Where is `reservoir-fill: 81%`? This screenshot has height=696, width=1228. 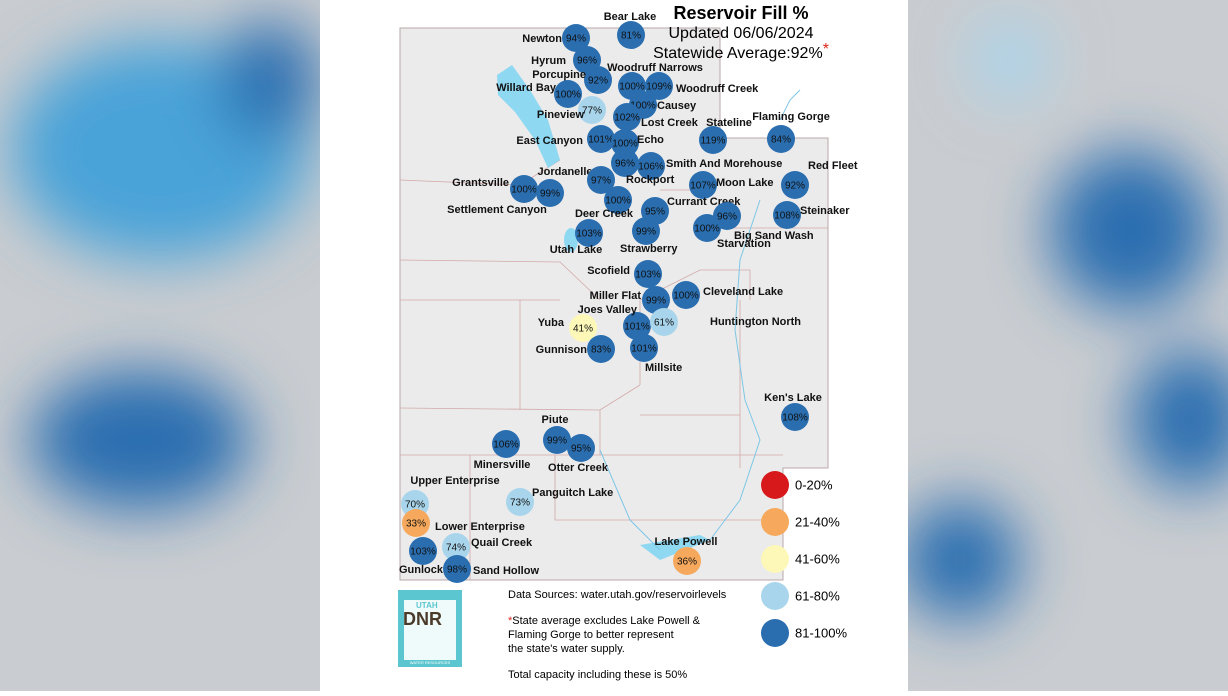
reservoir-fill: 81% is located at coordinates (631, 36).